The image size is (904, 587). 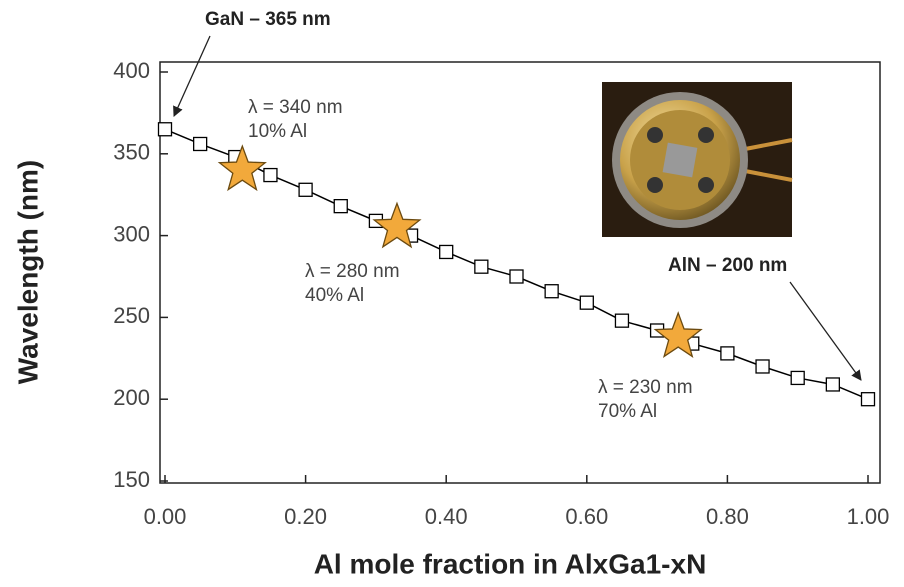 I want to click on annotation: AlN – 200 nm, so click(x=727, y=265).